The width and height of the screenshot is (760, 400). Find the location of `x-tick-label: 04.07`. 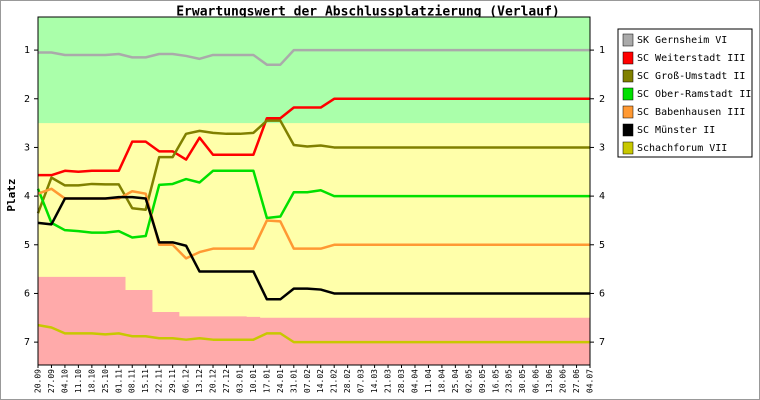

x-tick-label: 04.07 is located at coordinates (590, 381).